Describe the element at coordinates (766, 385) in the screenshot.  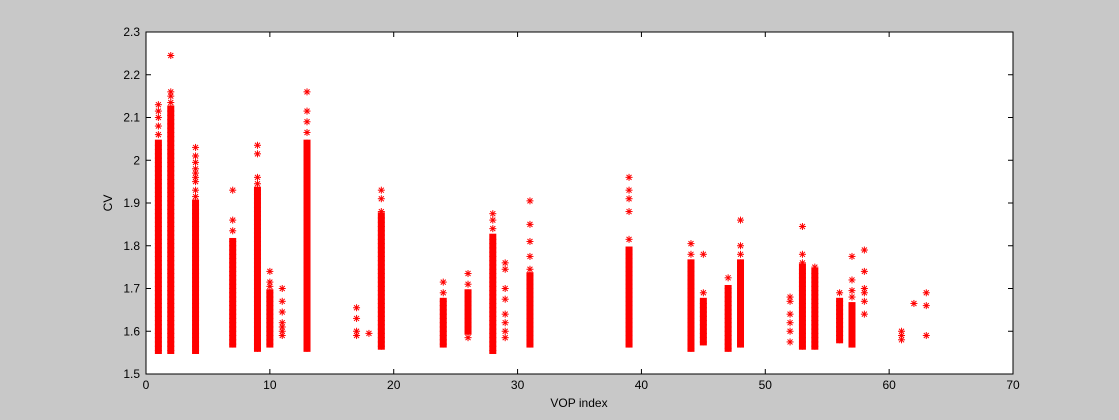
I see `x-tick-label: 50` at that location.